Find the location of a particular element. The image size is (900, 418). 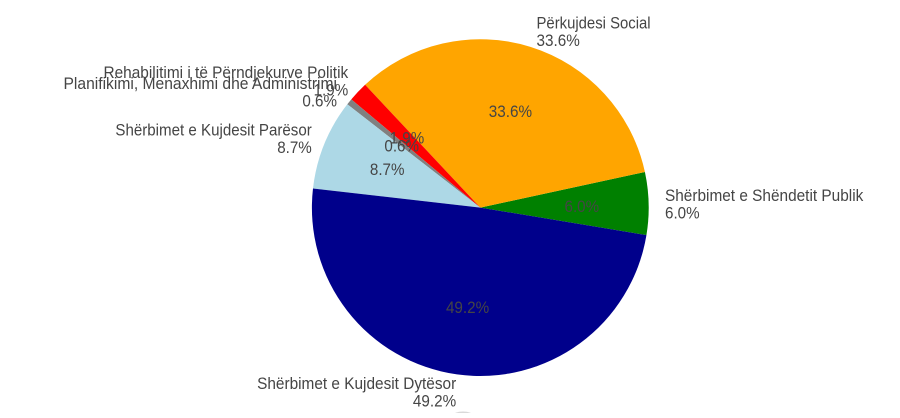

svg-text:Planifikimi, Menaxhimi dhe Adm: Planifikimi, Menaxhimi dhe Administrimi is located at coordinates (201, 84).